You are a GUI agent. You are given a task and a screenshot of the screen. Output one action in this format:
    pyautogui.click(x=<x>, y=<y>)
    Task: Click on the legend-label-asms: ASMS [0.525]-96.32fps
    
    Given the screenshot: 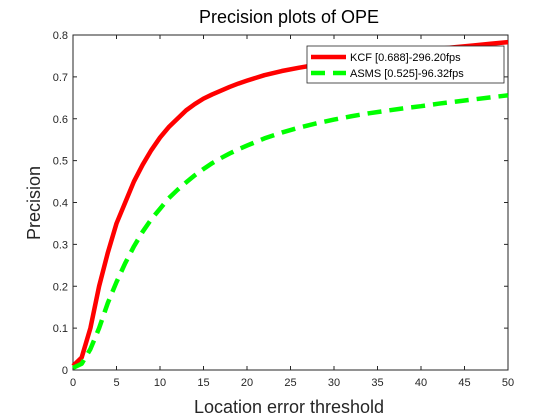 What is the action you would take?
    pyautogui.click(x=407, y=74)
    